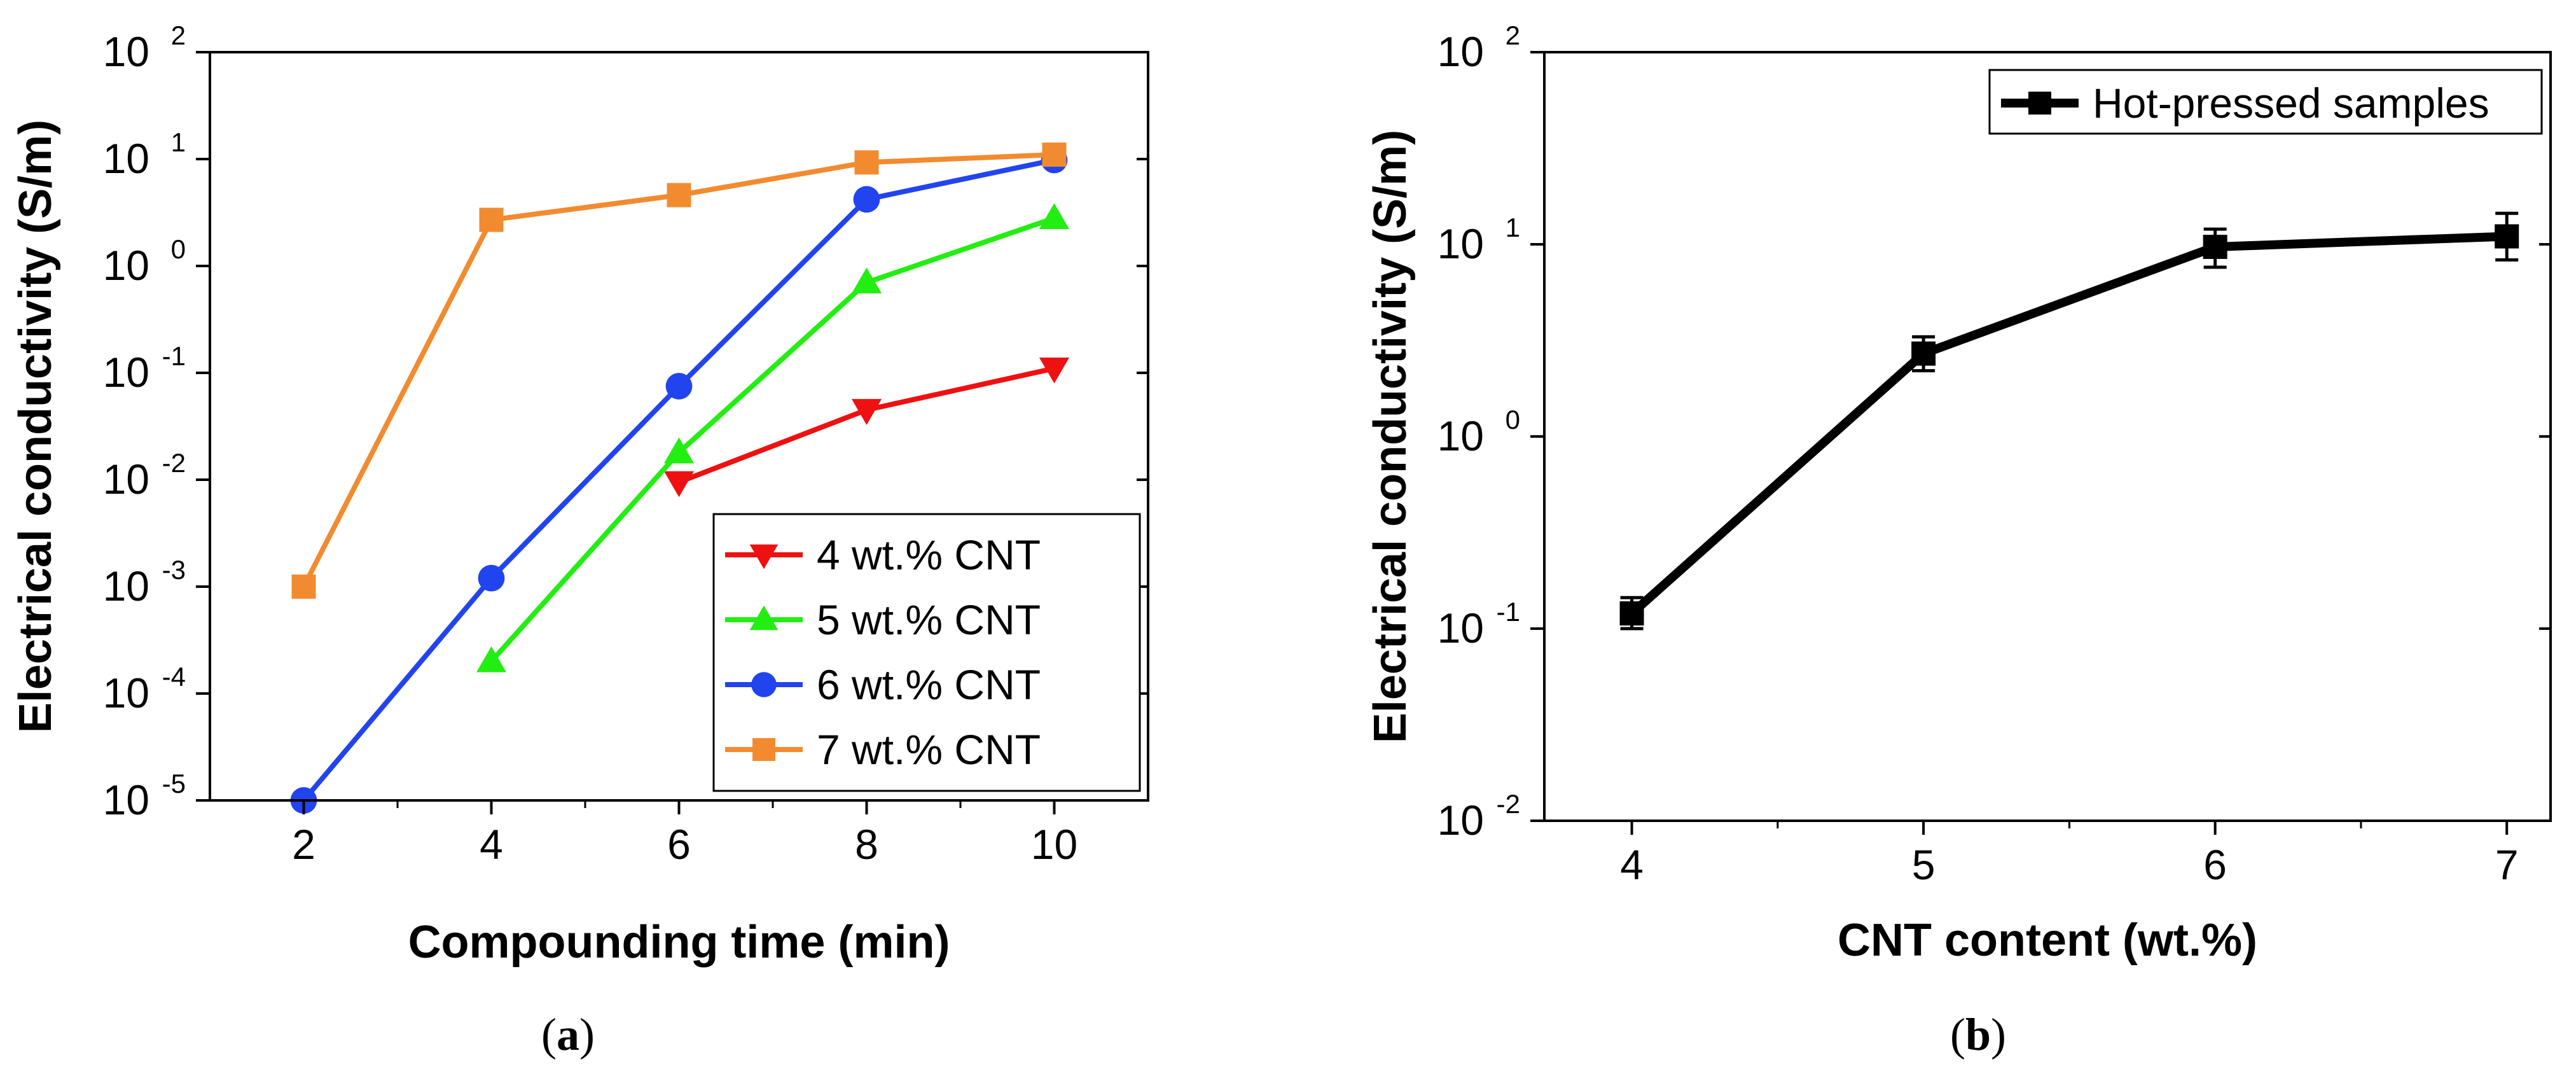 This screenshot has width=2576, height=1074. What do you see at coordinates (2047, 940) in the screenshot?
I see `panel-b-x-axis-label: CNT content (wt.%)` at bounding box center [2047, 940].